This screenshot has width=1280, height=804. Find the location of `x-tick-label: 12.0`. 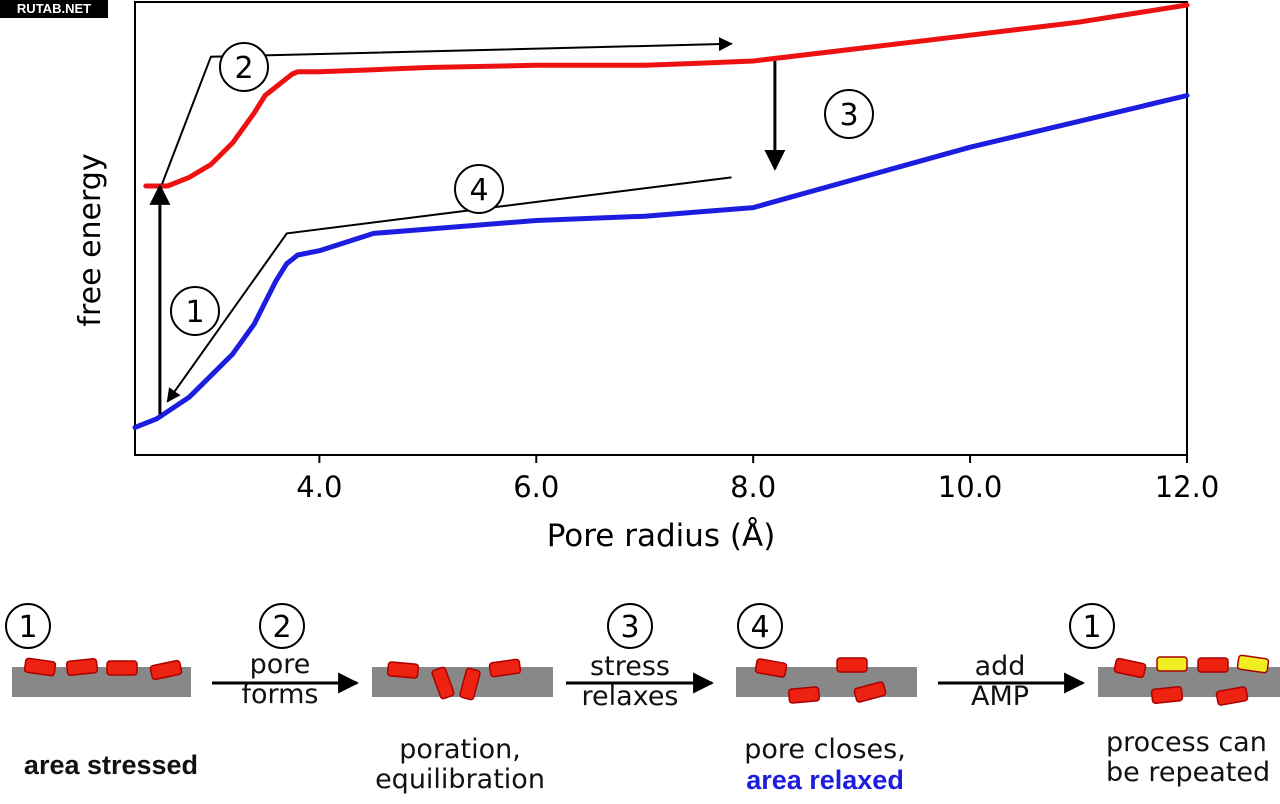

x-tick-label: 12.0 is located at coordinates (1187, 487).